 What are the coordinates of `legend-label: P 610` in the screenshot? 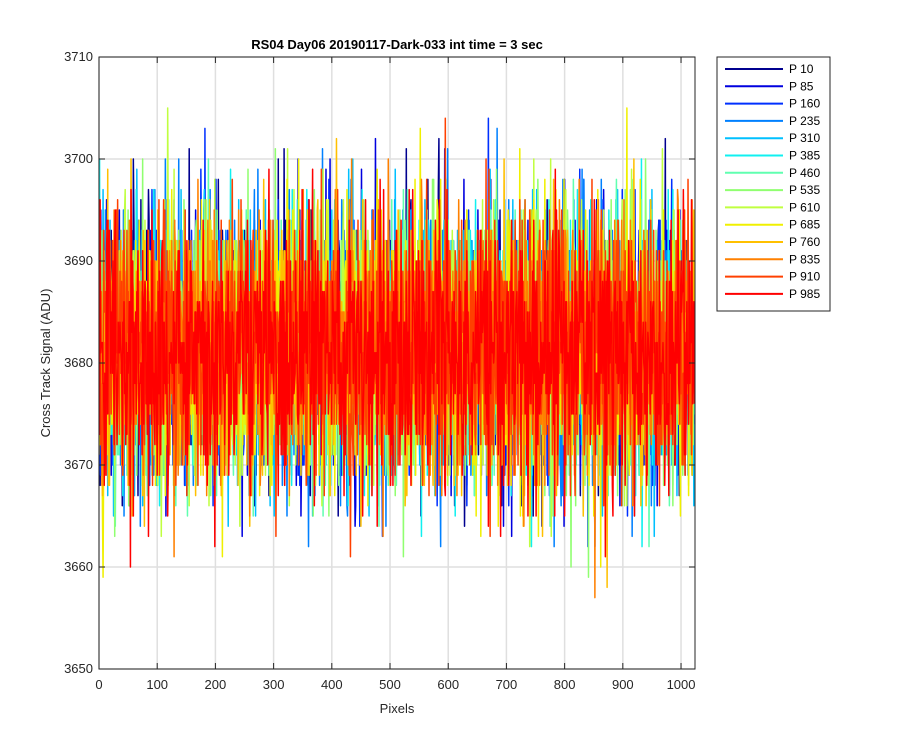 It's located at (804, 207).